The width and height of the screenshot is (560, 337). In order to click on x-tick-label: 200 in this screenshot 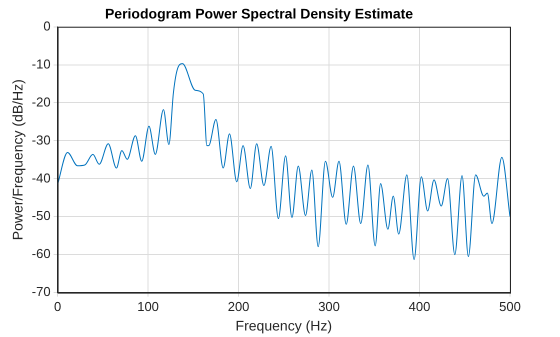, I will do `click(239, 306)`.